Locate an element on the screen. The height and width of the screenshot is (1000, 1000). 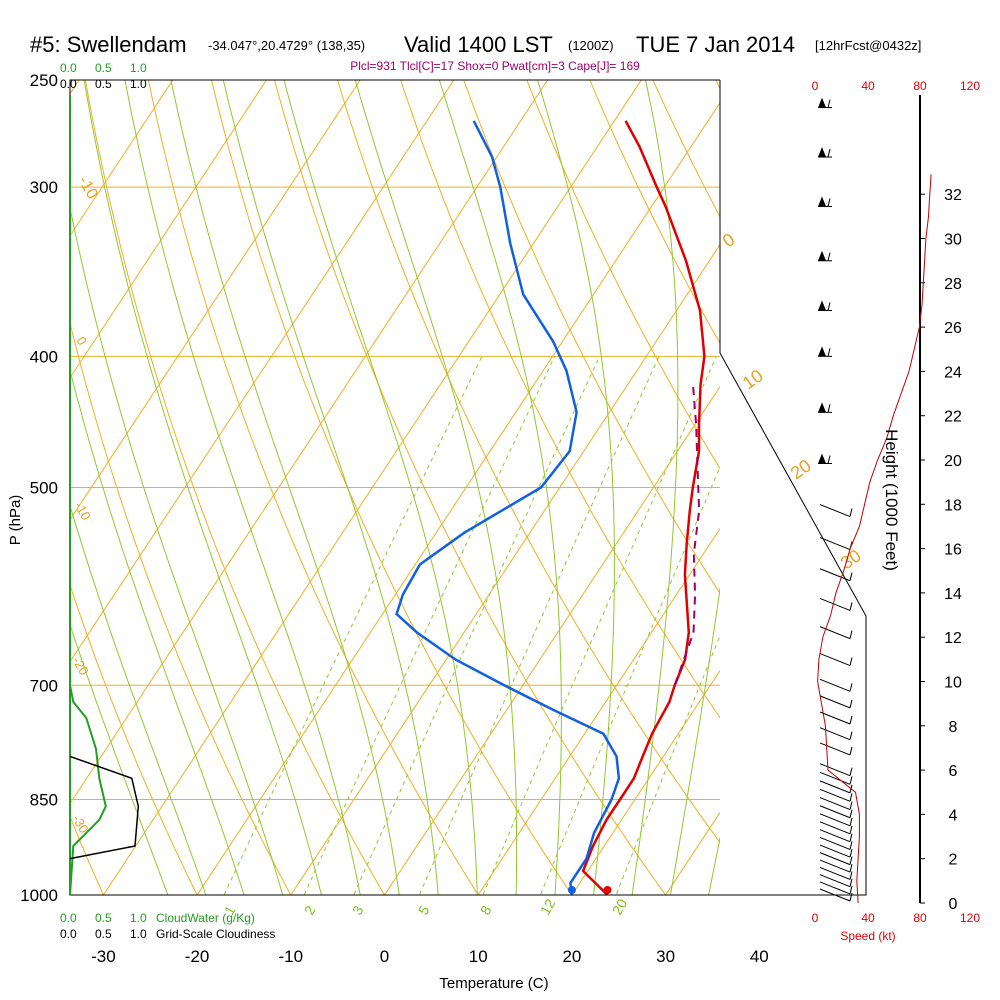
cloud-water-line is located at coordinates (88, 790).